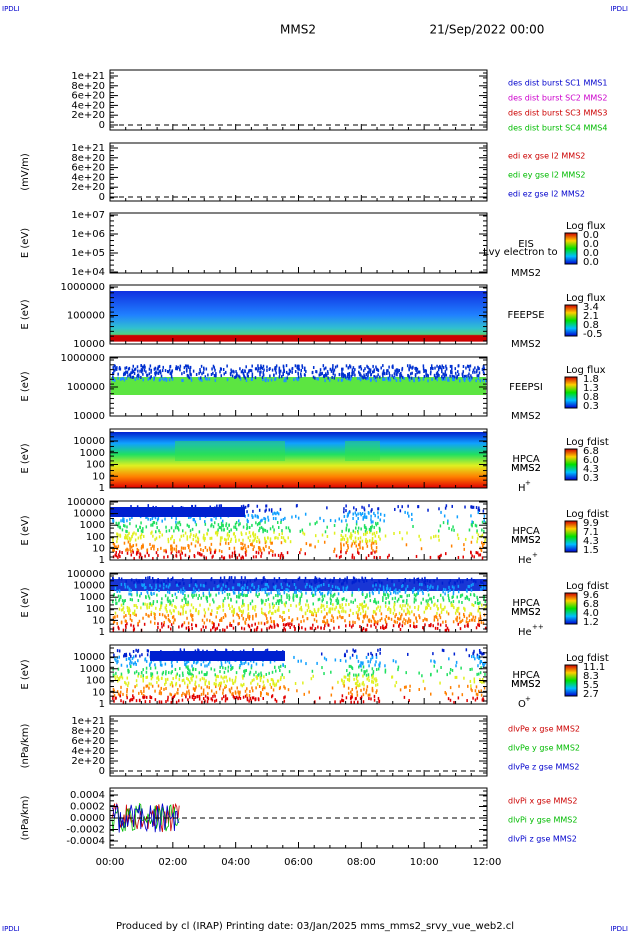 The width and height of the screenshot is (630, 934). What do you see at coordinates (526, 684) in the screenshot?
I see `spacecraft-label: MMS2` at bounding box center [526, 684].